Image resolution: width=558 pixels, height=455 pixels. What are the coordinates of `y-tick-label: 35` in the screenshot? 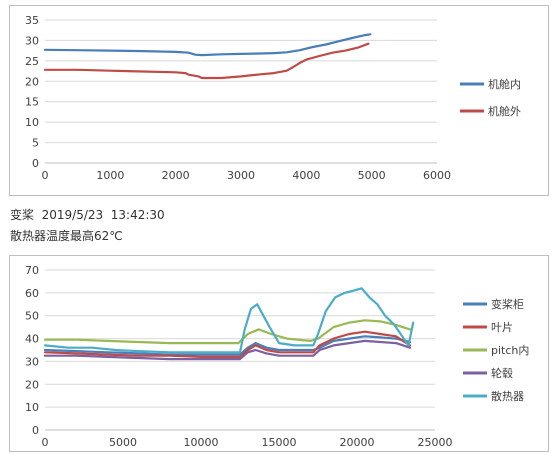 It's located at (32, 20).